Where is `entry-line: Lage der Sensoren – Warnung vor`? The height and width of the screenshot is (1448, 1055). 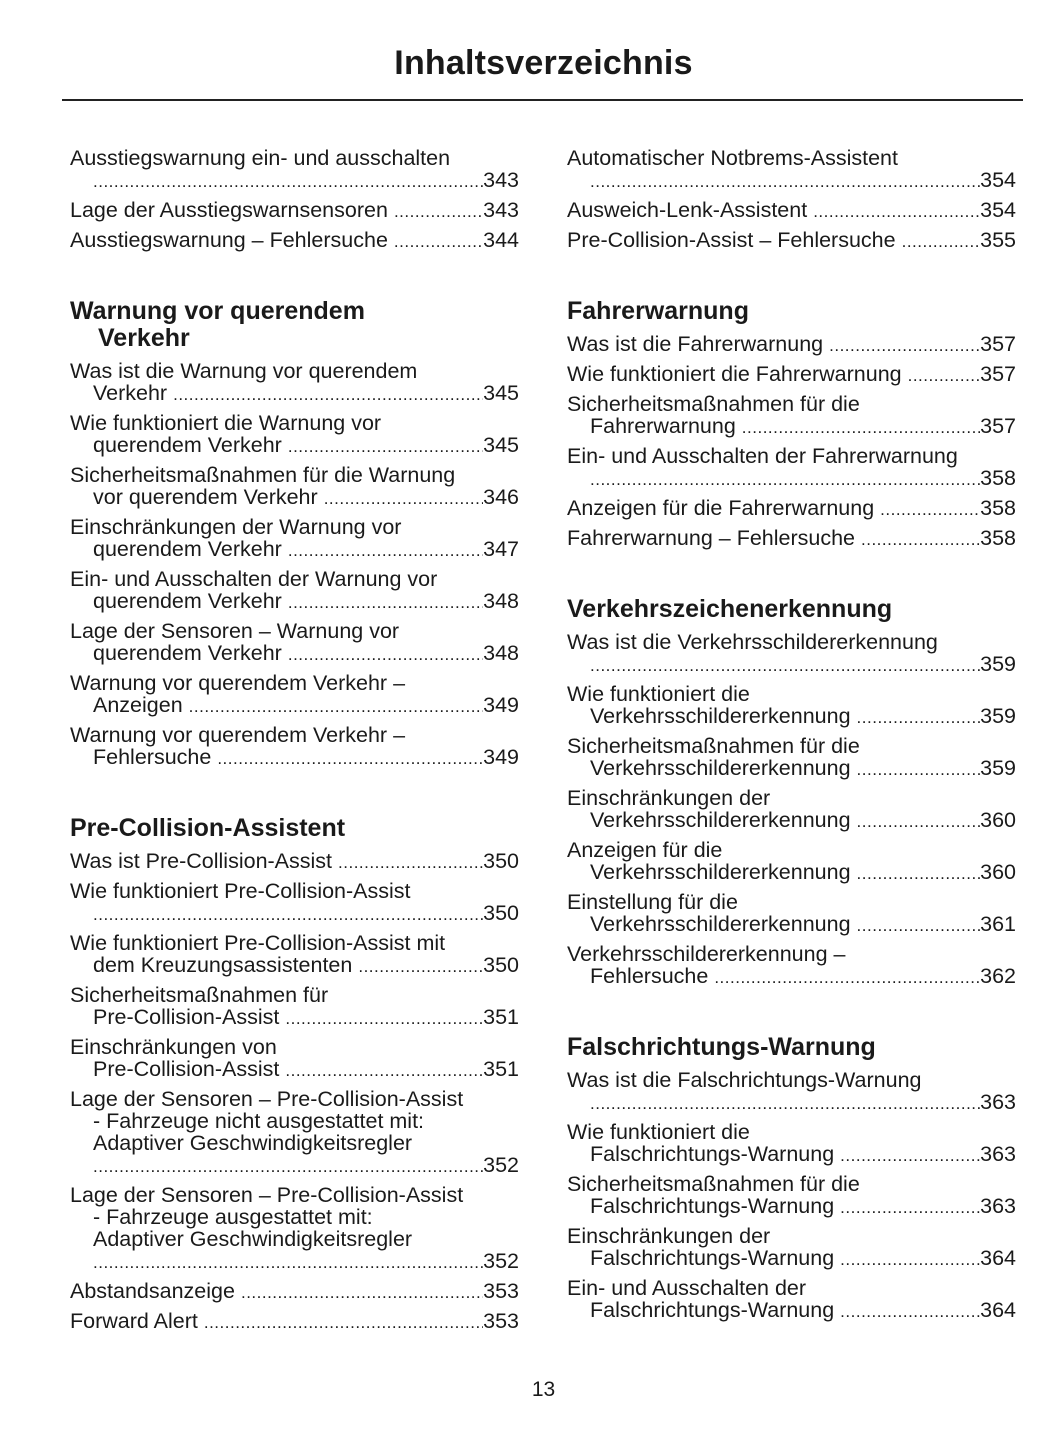
entry-line: Lage der Sensoren – Warnung vor is located at coordinates (235, 631).